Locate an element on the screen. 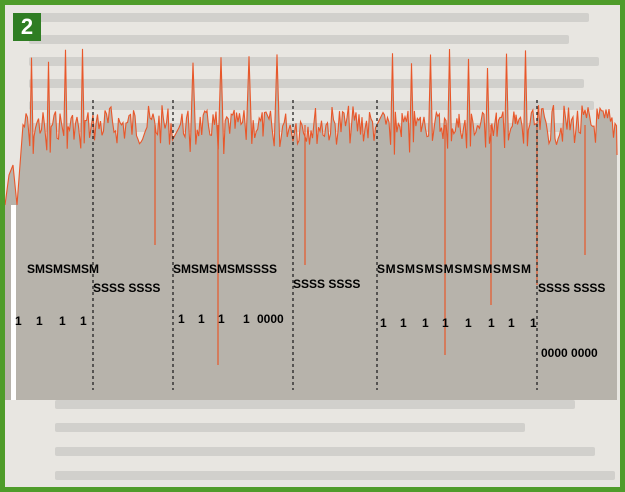 The image size is (625, 492). figure-number-badge: 2 is located at coordinates (27, 27).